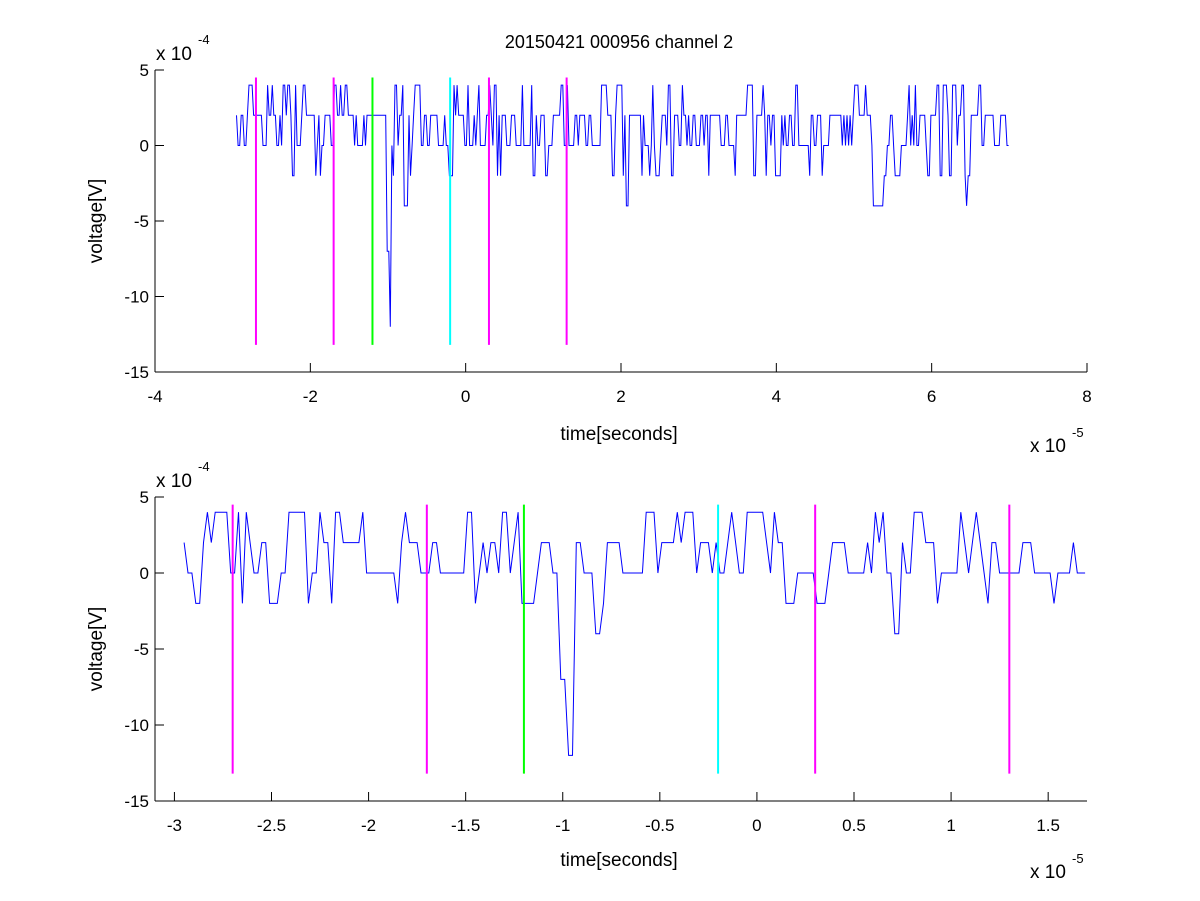 Image resolution: width=1200 pixels, height=901 pixels. Describe the element at coordinates (1078, 432) in the screenshot. I see `top-x-exponent: -5` at that location.